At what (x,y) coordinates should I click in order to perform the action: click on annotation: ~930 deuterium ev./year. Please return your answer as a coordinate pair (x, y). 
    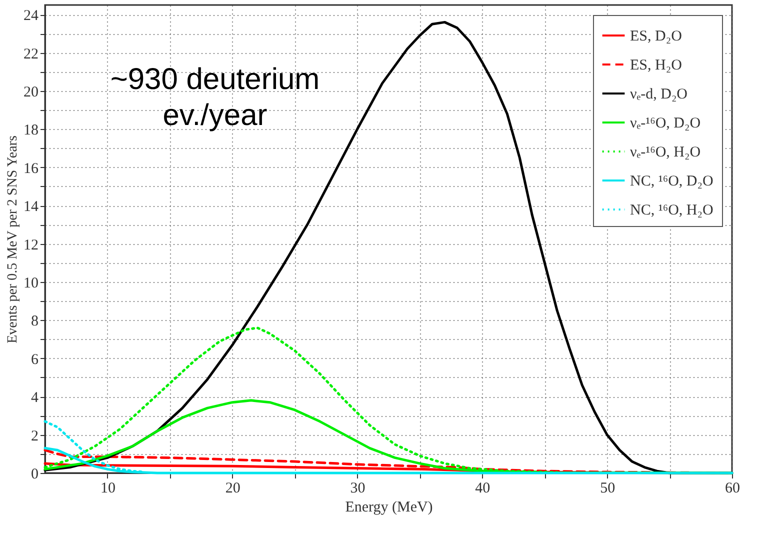
    Looking at the image, I should click on (215, 97).